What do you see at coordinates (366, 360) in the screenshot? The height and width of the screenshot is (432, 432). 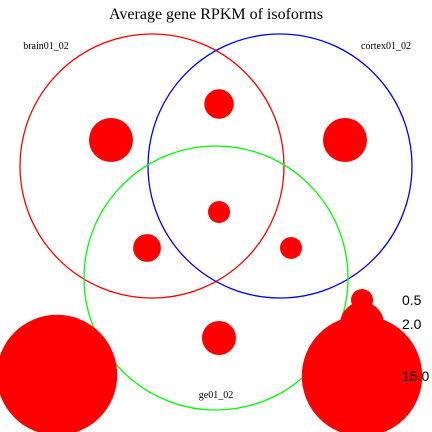 I see `legend: 0.5 2.0 15.0` at bounding box center [366, 360].